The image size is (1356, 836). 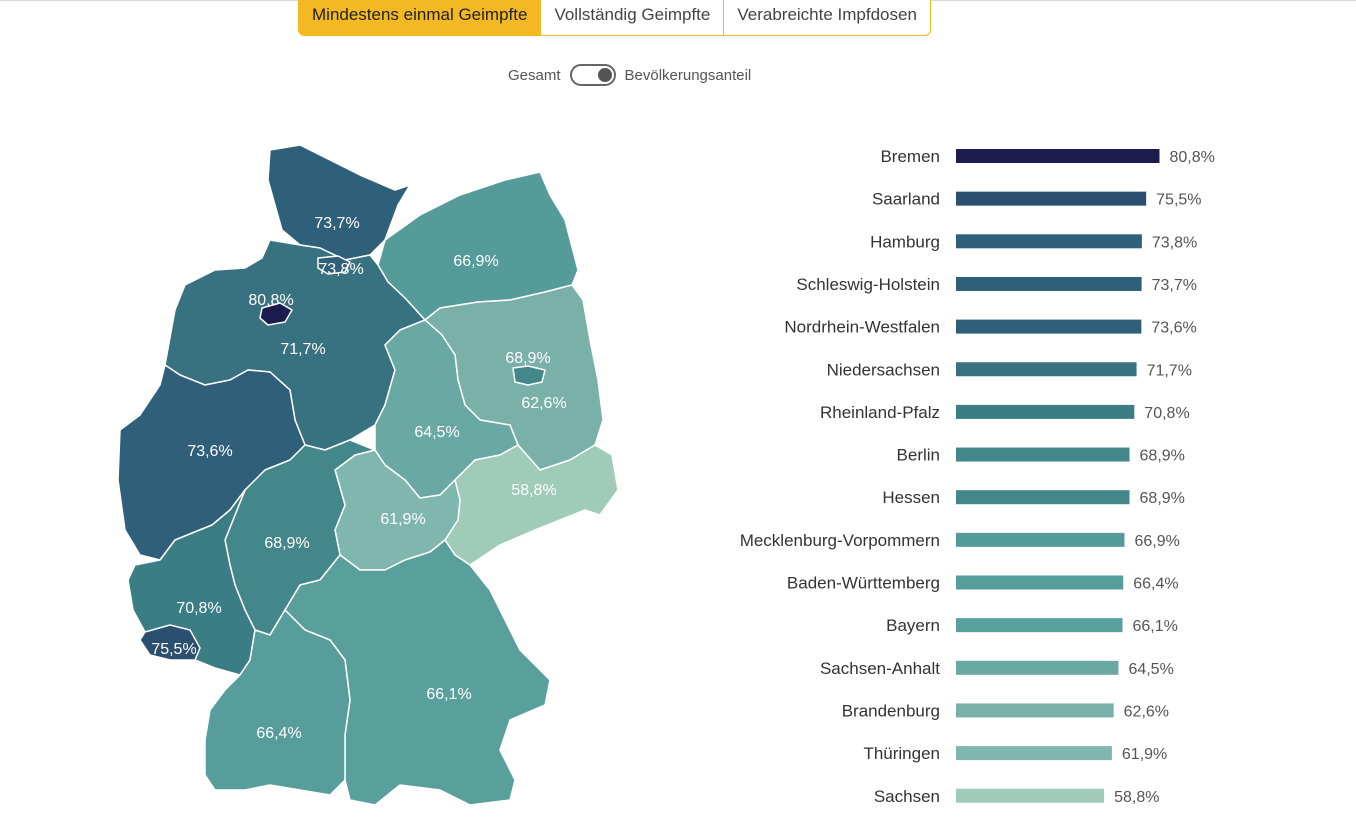 What do you see at coordinates (543, 403) in the screenshot?
I see `map-label-brandenburg: 62,6%` at bounding box center [543, 403].